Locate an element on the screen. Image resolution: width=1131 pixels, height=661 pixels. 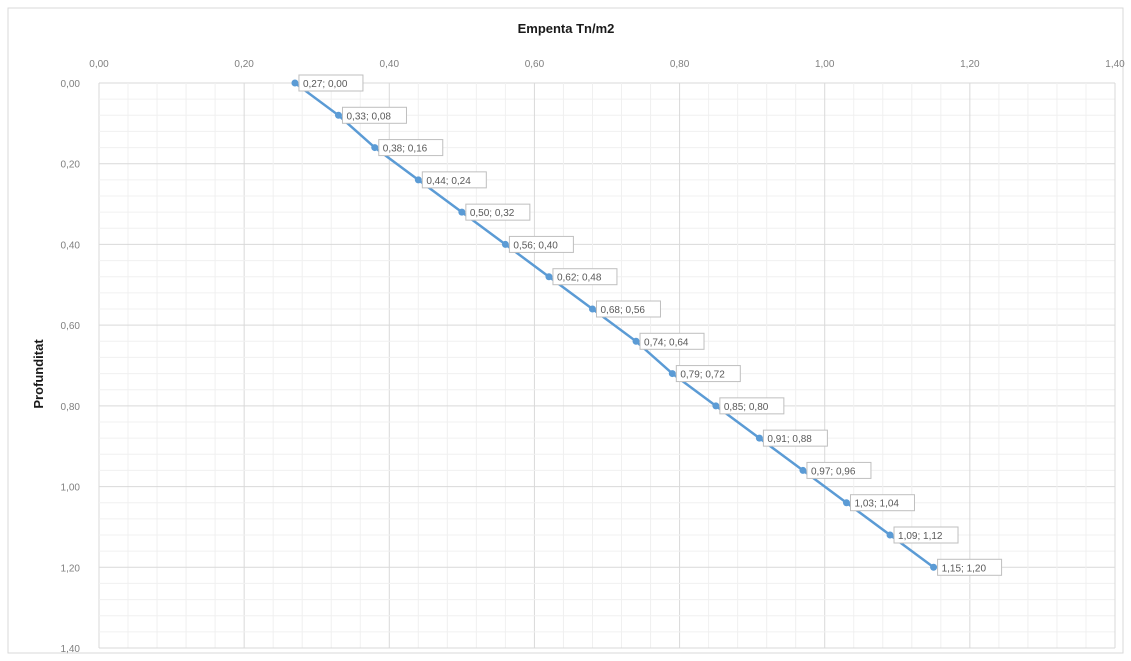
y-tick-label: 1,00 is located at coordinates (71, 488).